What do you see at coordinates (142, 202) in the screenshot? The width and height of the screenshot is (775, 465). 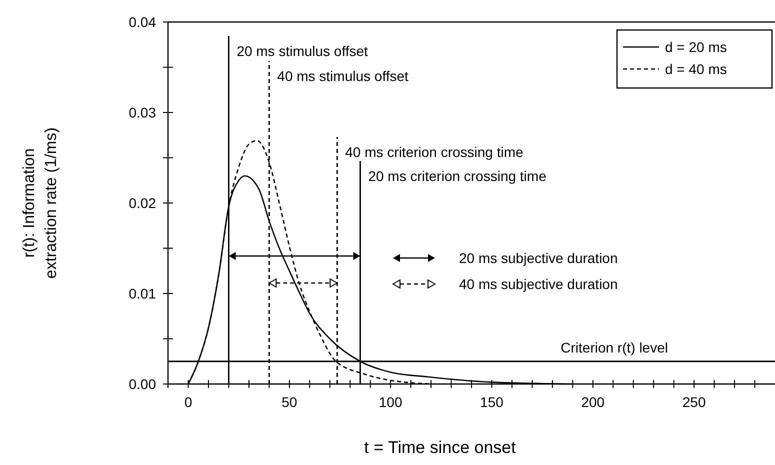 I see `y-tick-label: 0.02` at bounding box center [142, 202].